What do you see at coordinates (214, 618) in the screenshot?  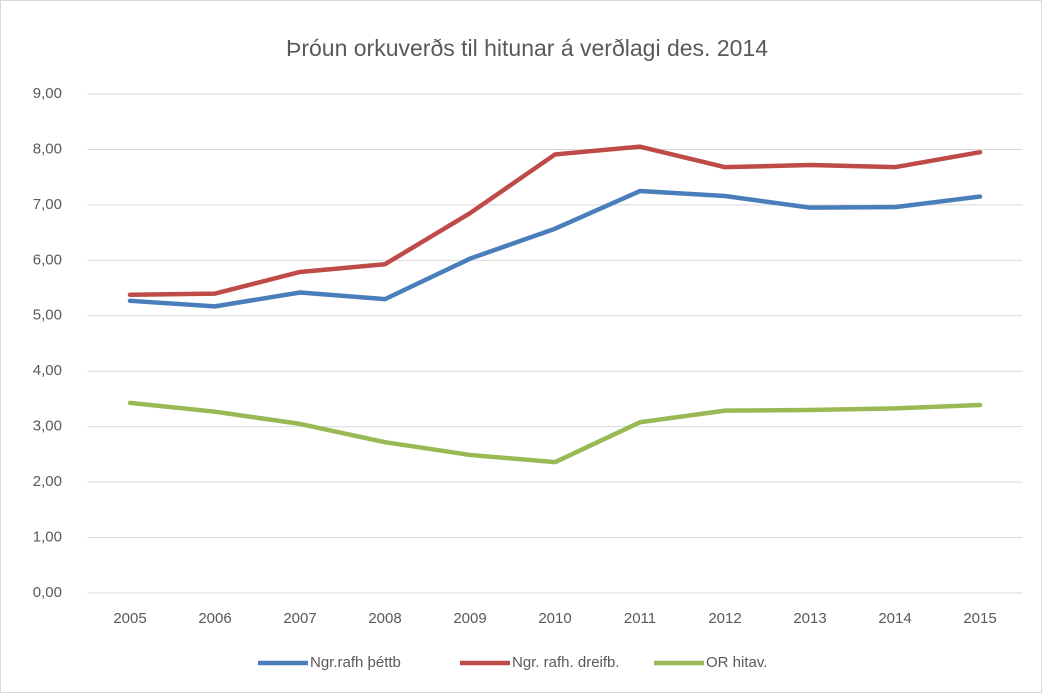 I see `x-tick-label: 2006` at bounding box center [214, 618].